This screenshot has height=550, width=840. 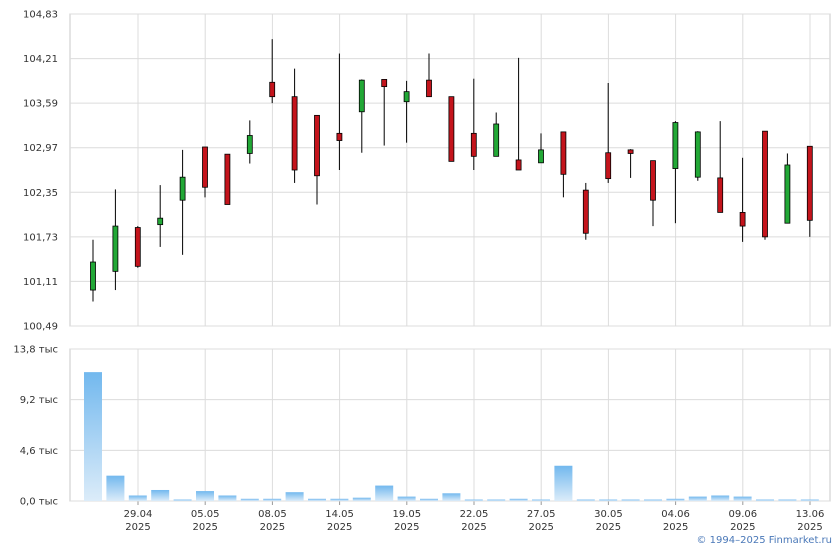 What do you see at coordinates (39, 400) in the screenshot?
I see `volume-y-tick-label: 9,2 тыс` at bounding box center [39, 400].